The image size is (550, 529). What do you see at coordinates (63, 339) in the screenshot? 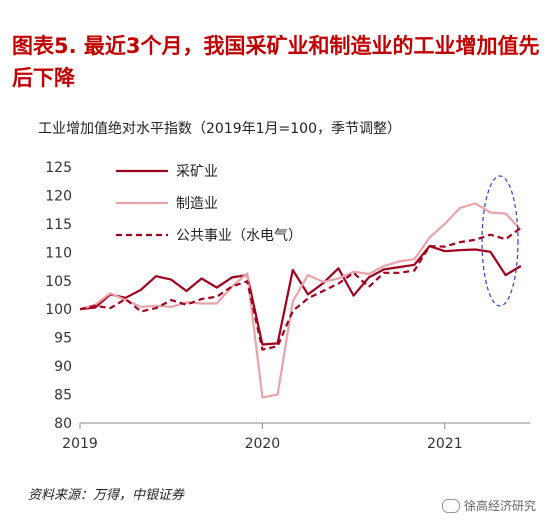
I see `y-tick-label: 95` at bounding box center [63, 339].